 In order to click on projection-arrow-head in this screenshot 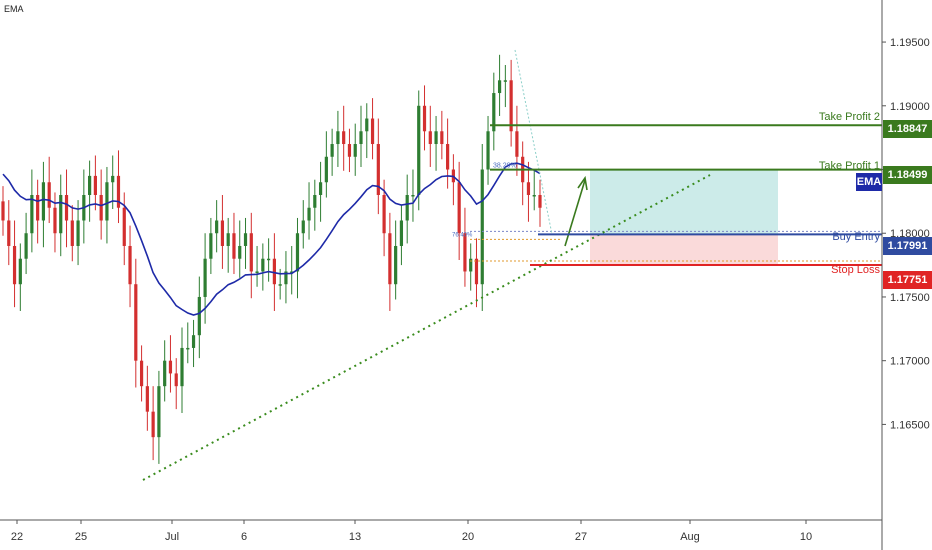, I will do `click(582, 183)`.